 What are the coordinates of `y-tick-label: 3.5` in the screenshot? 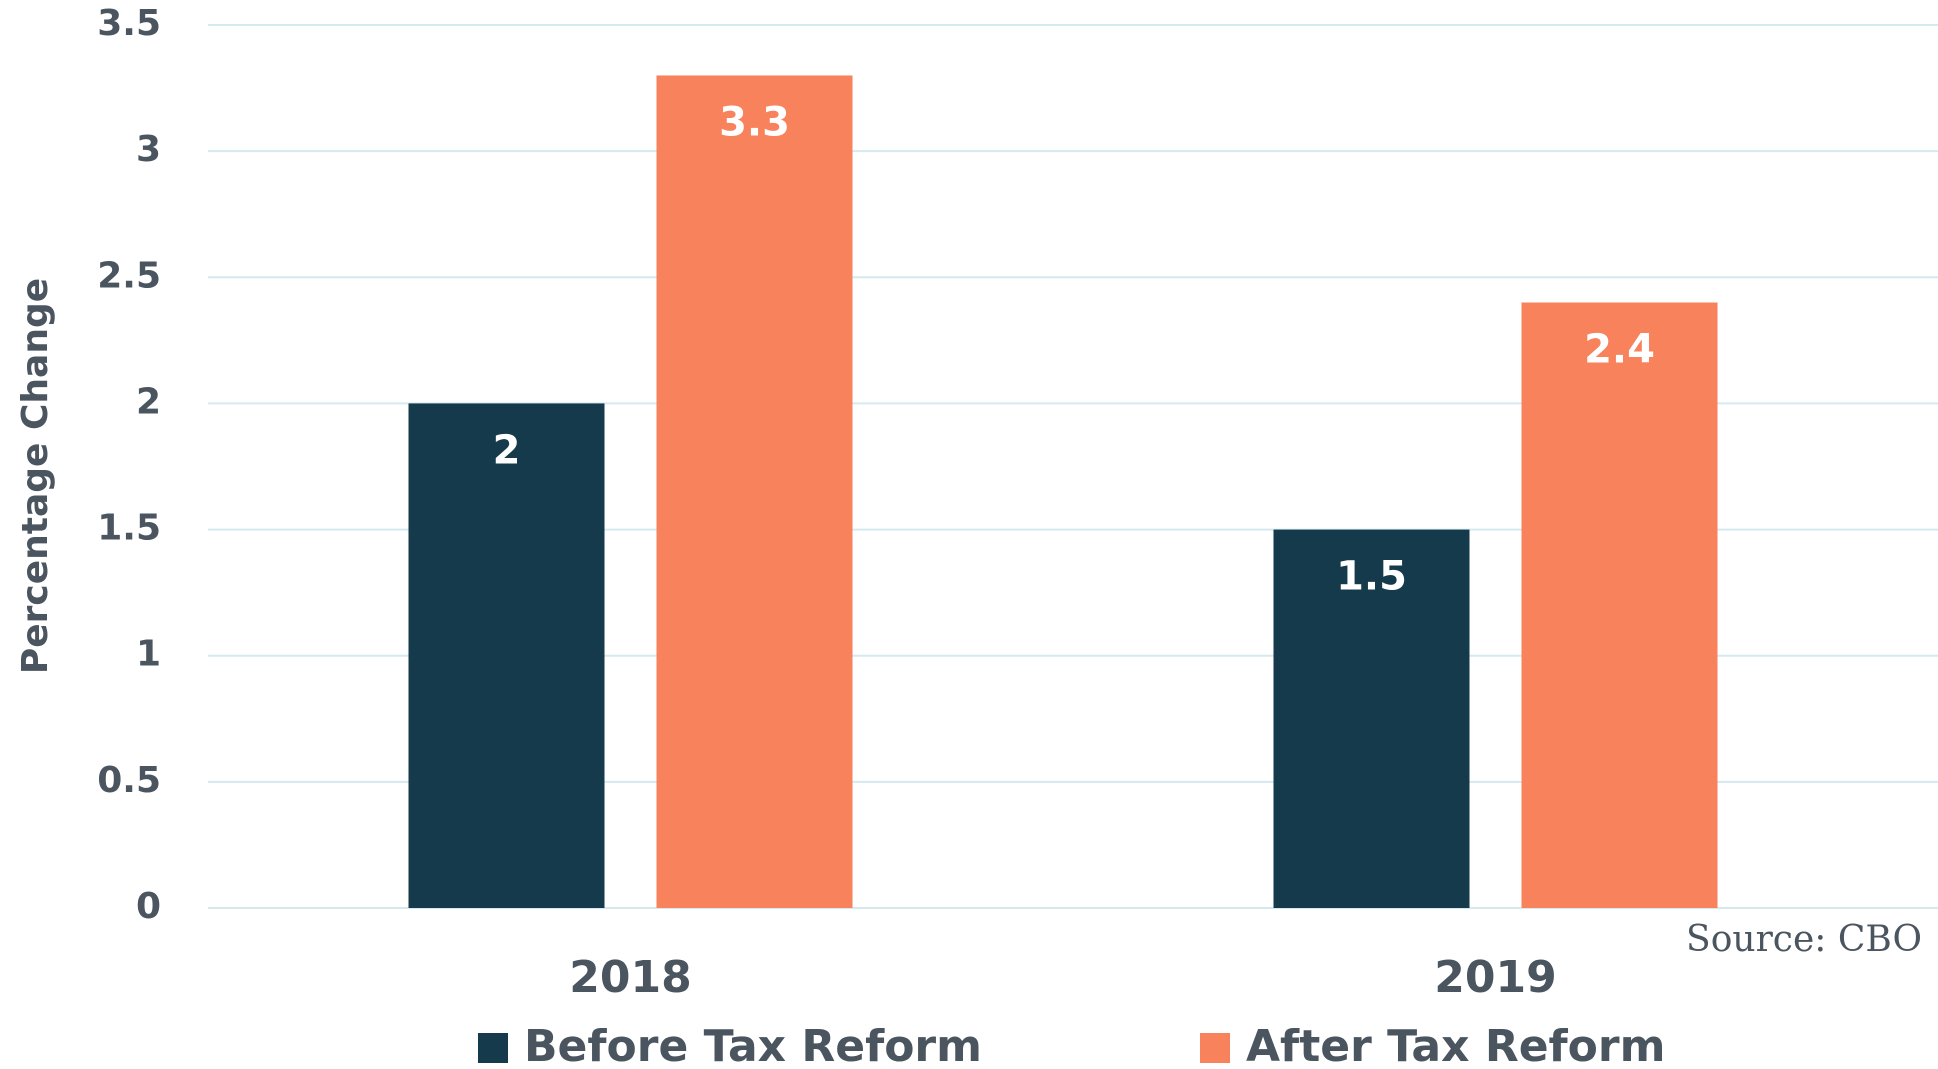 It's located at (129, 23).